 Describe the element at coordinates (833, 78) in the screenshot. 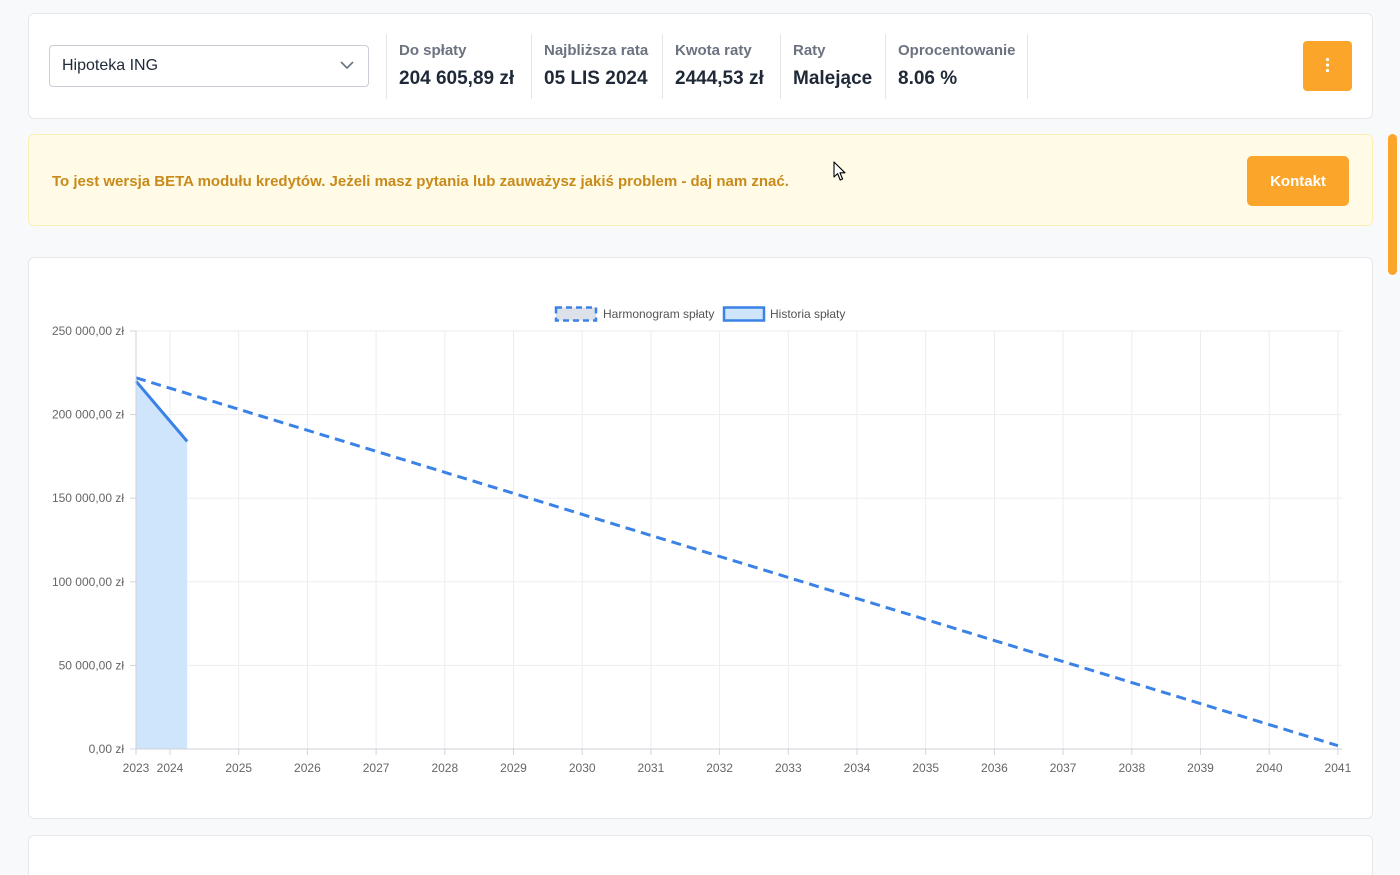

I see `stat-installment-type-value: Malejące` at that location.